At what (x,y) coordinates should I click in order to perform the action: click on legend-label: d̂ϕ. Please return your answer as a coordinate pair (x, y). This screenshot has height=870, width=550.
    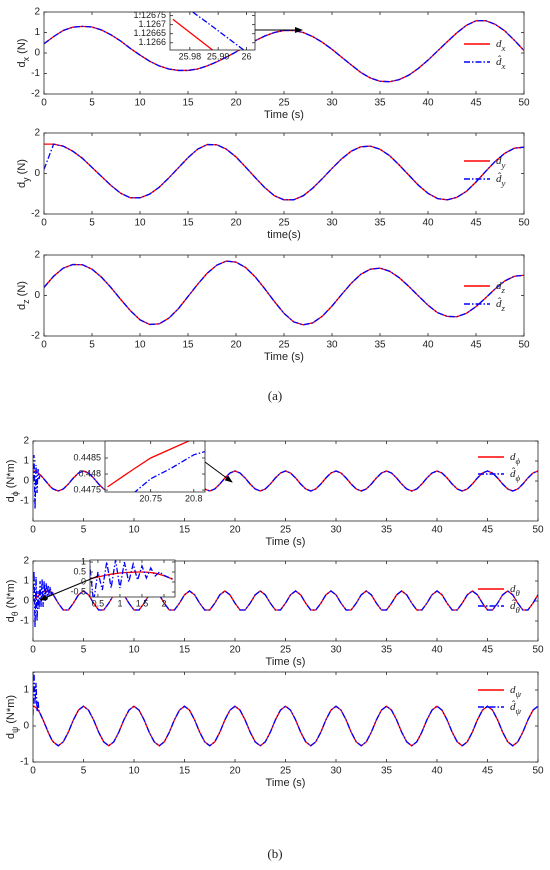
    Looking at the image, I should click on (515, 474).